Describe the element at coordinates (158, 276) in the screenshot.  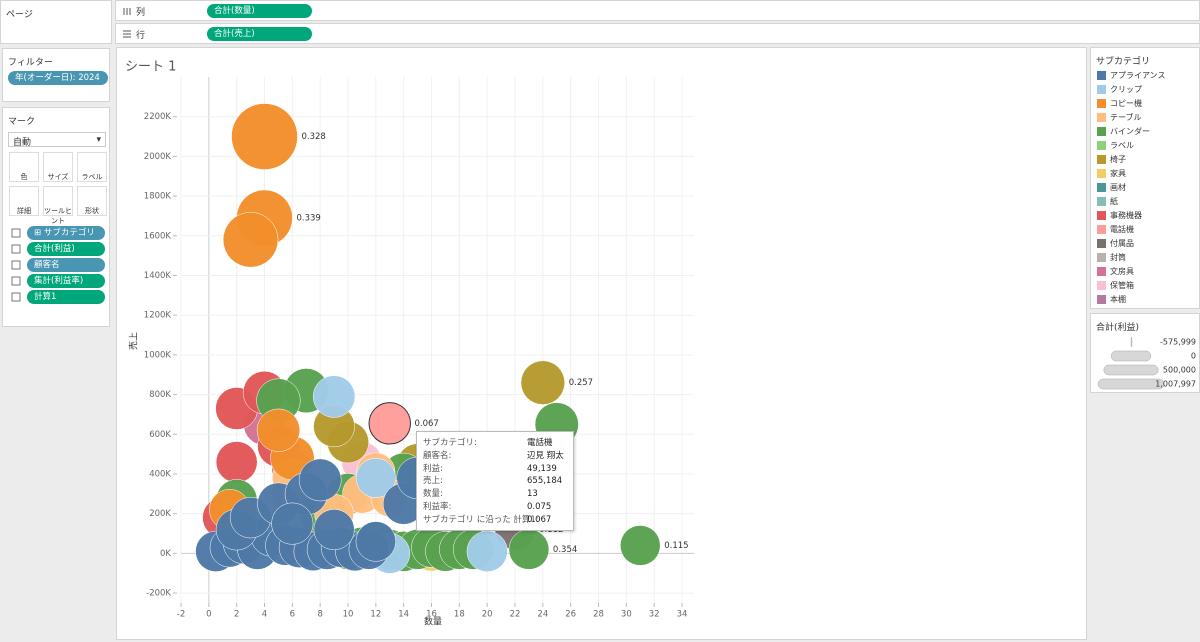
I see `y-tick-label: 1400K` at that location.